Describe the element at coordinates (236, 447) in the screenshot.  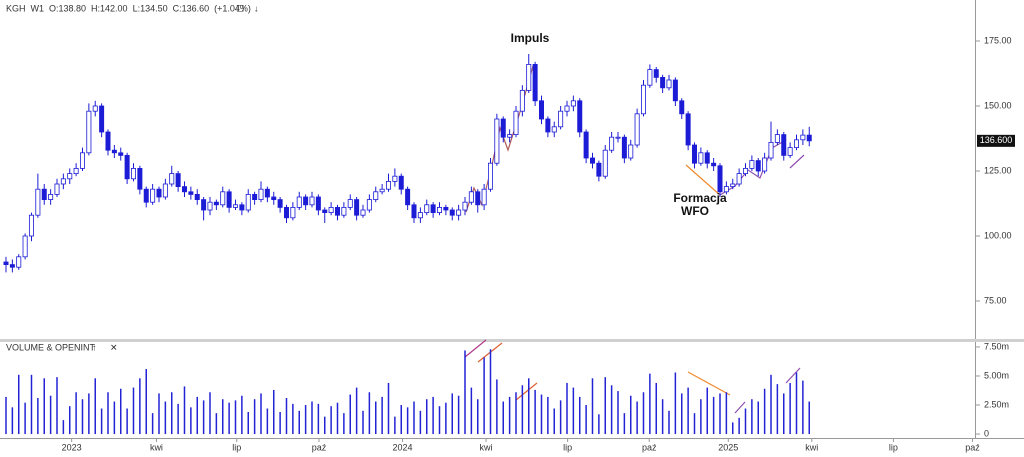
I see `x-tick-label: lip` at that location.